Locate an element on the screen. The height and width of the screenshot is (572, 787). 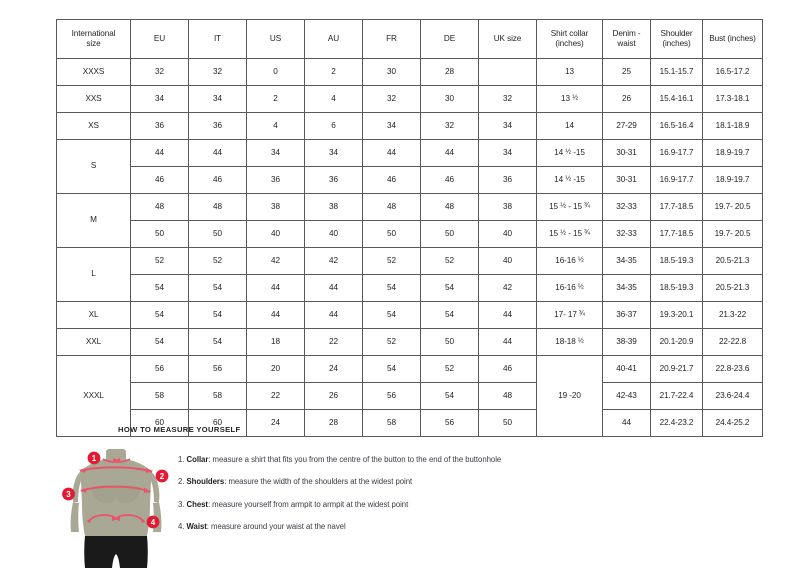
measure-step-label: Waist is located at coordinates (196, 526).